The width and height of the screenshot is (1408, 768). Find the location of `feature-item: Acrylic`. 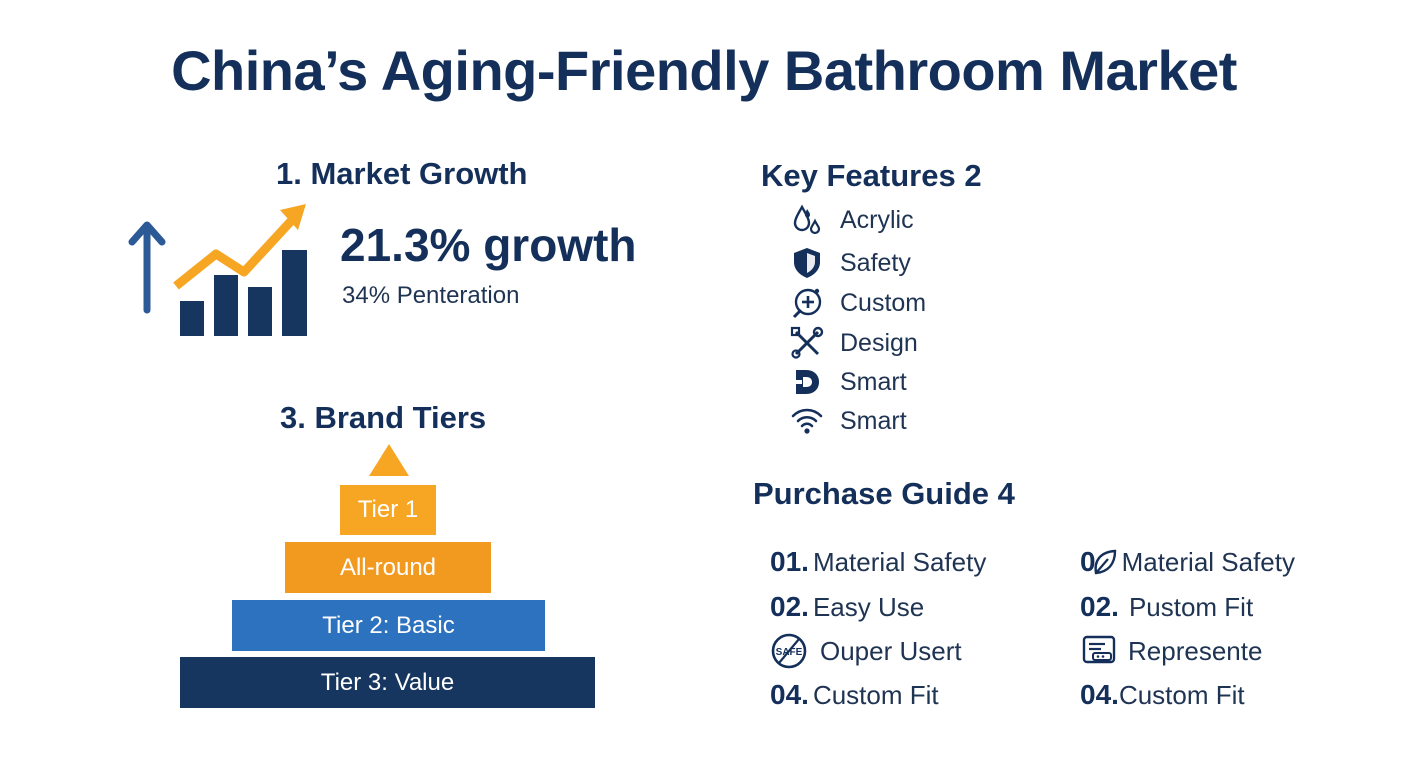

feature-item: Acrylic is located at coordinates (851, 220).